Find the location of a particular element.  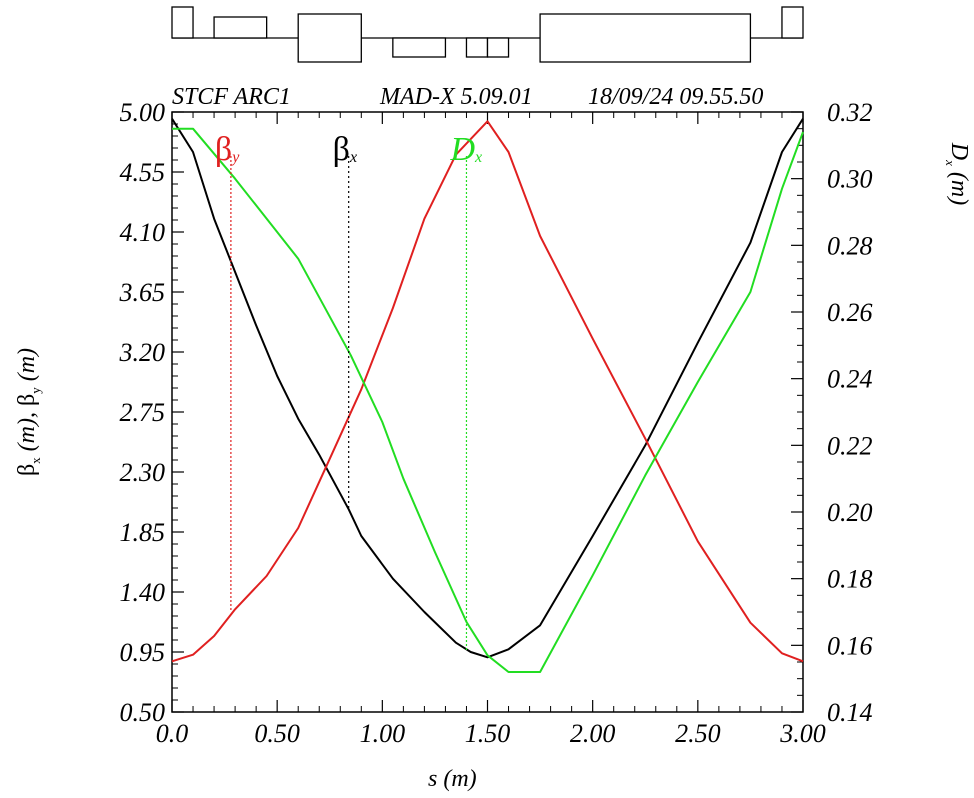

header-left: STCF ARC1 is located at coordinates (231, 97).